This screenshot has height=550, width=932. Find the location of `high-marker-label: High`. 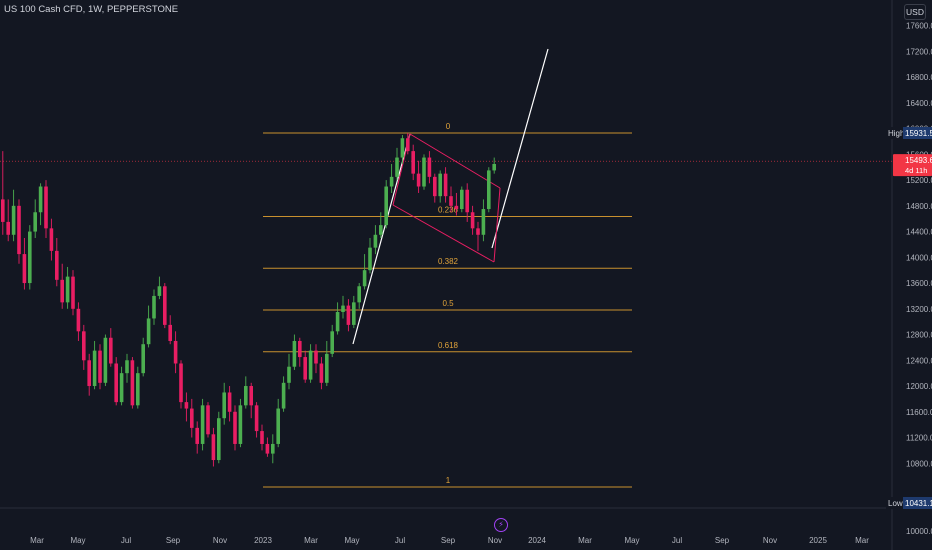

high-marker-label: High is located at coordinates (896, 133).